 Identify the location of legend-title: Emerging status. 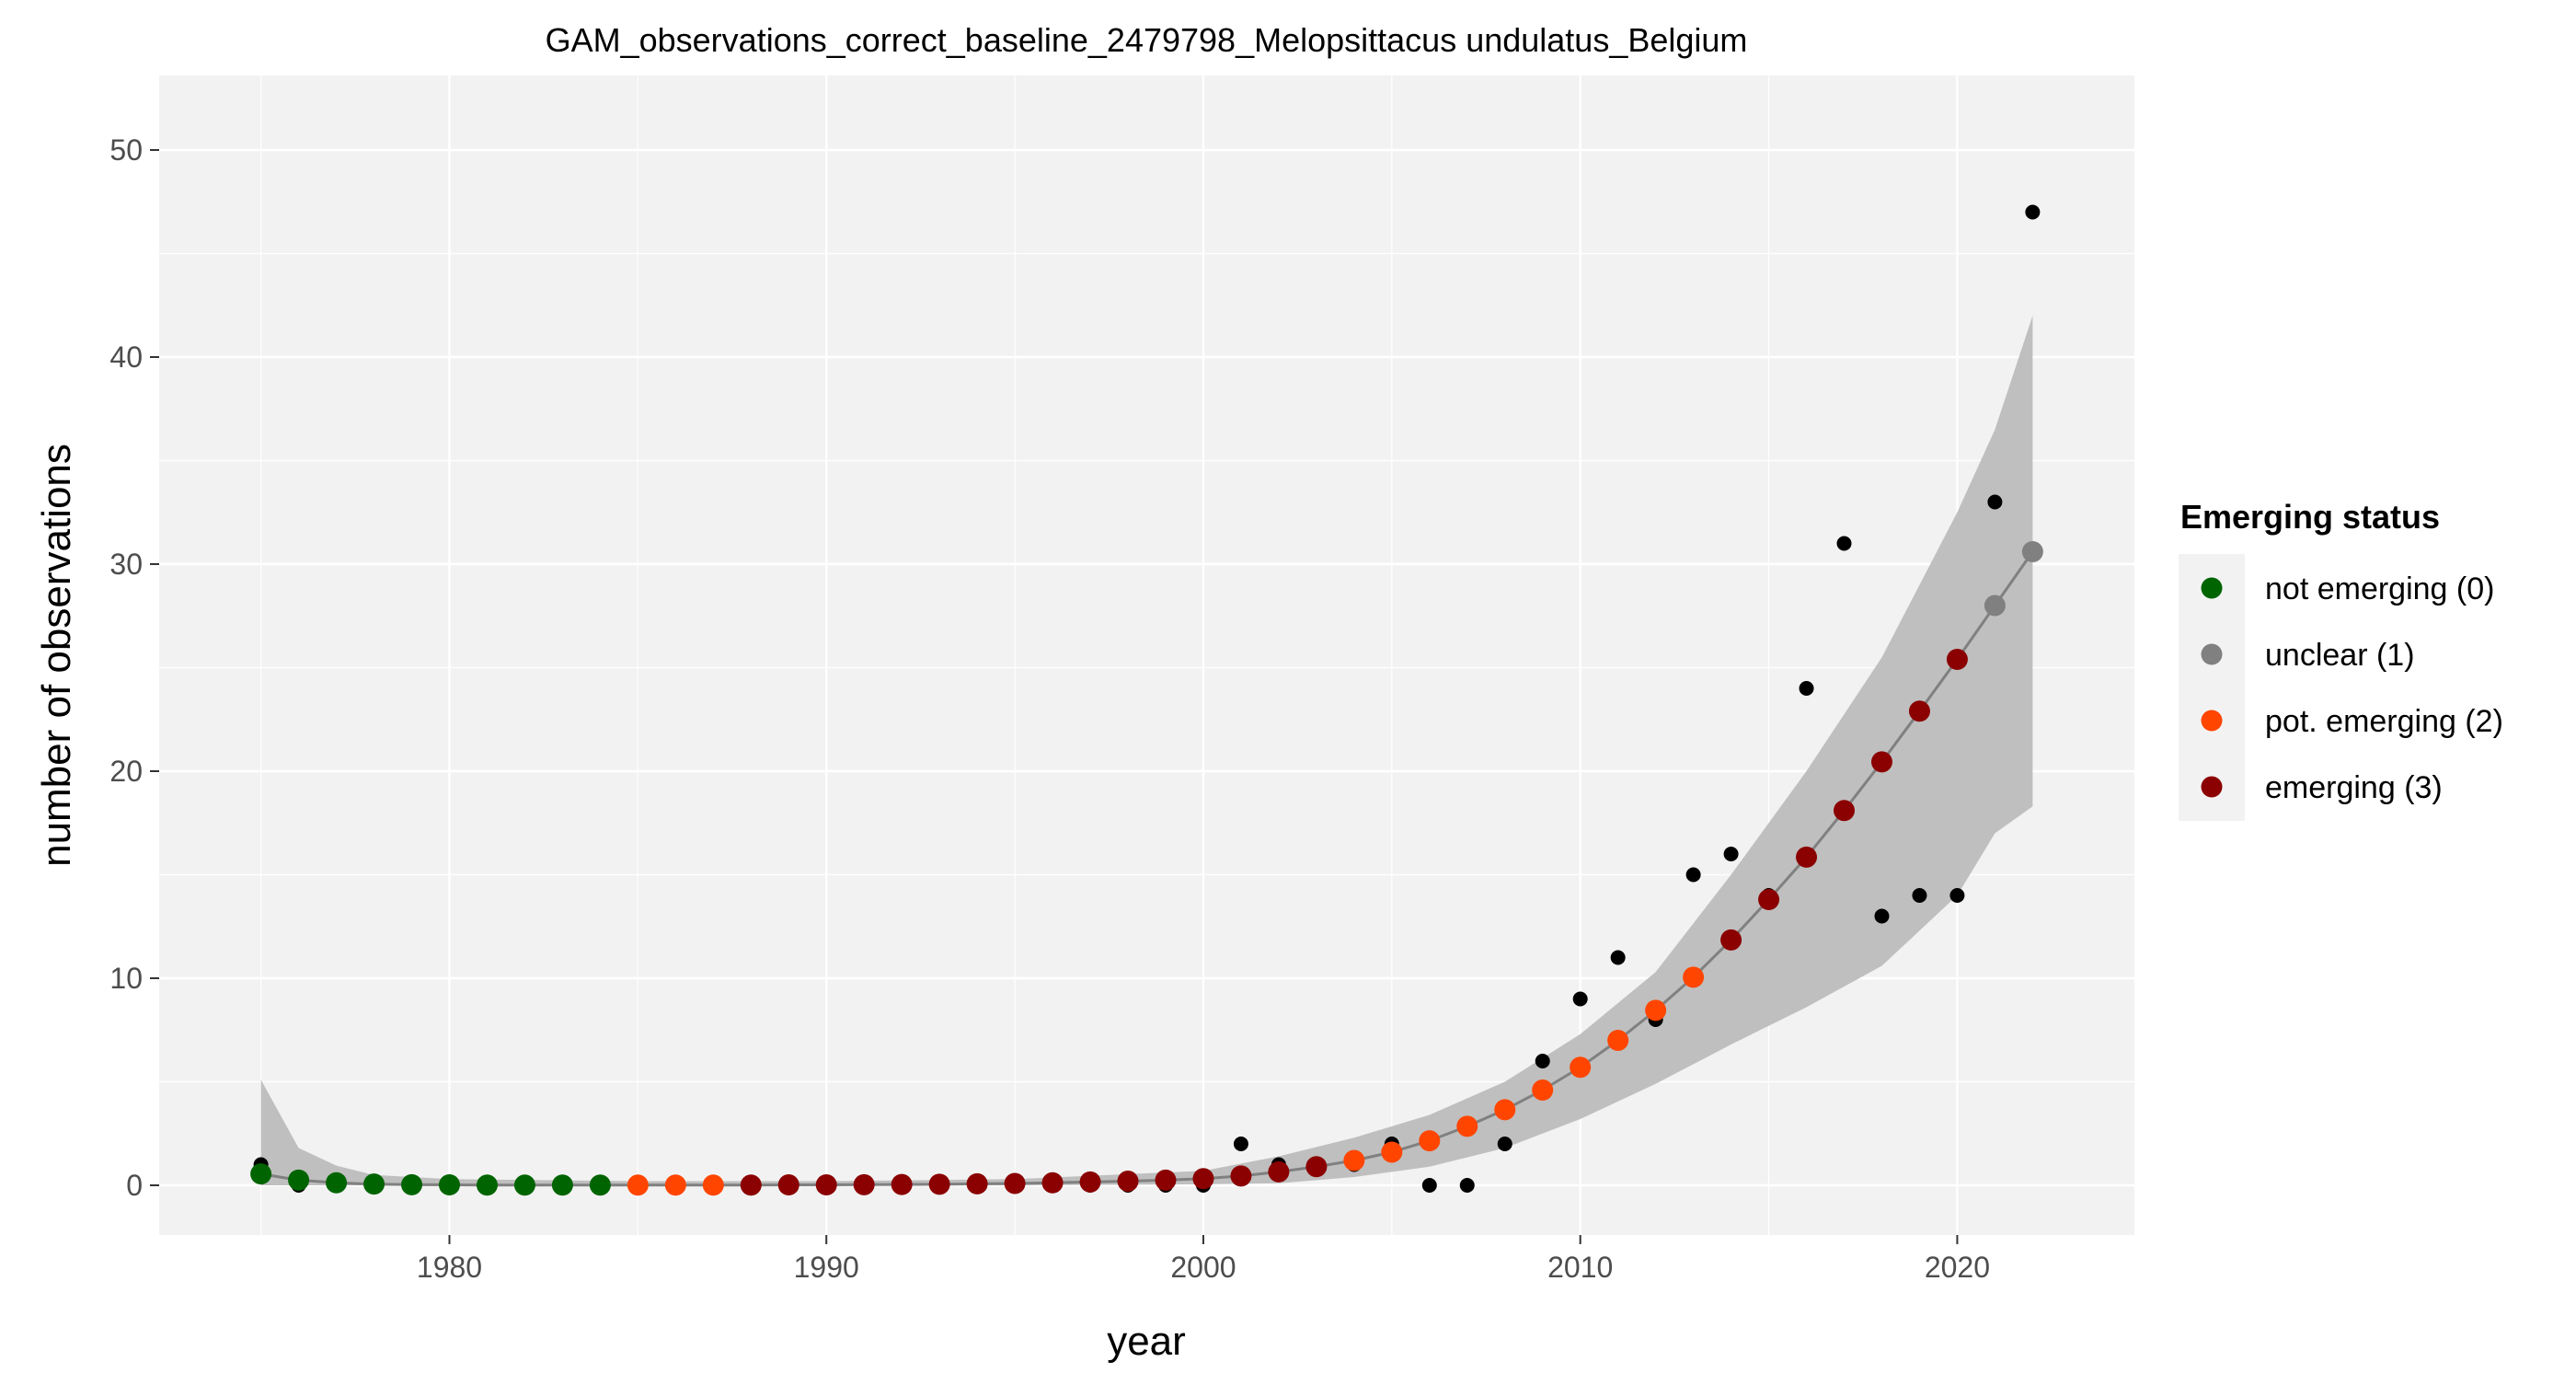
(2310, 517).